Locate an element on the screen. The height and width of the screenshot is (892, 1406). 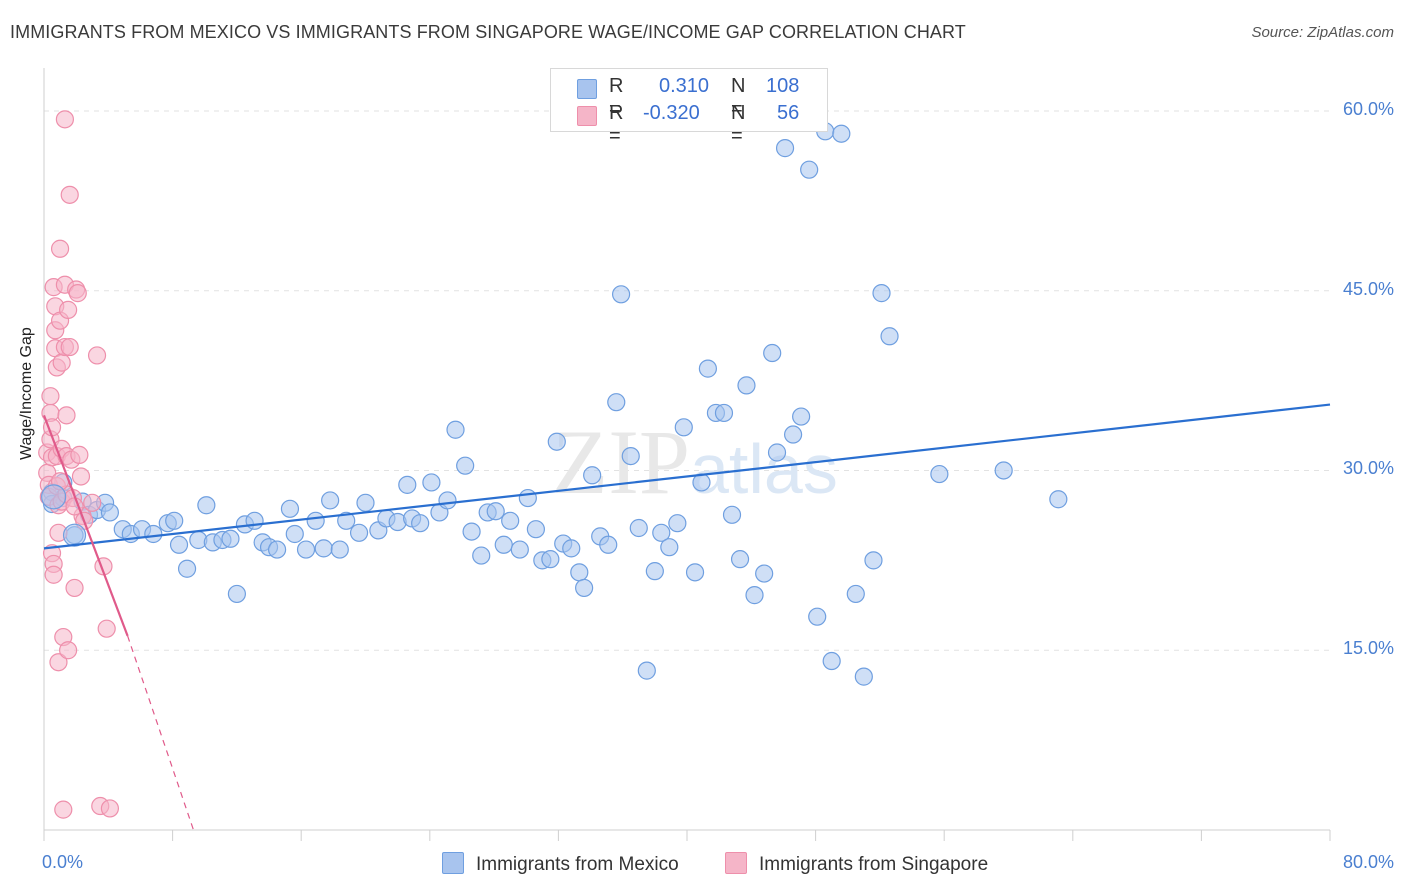
legend-item-mexico: Immigrants from Mexico is located at coordinates (560, 864).